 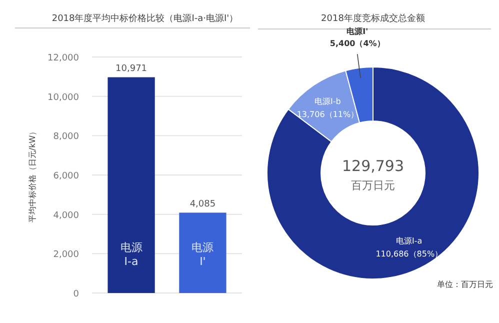 What do you see at coordinates (373, 185) in the screenshot?
I see `text: 百万日元` at bounding box center [373, 185].